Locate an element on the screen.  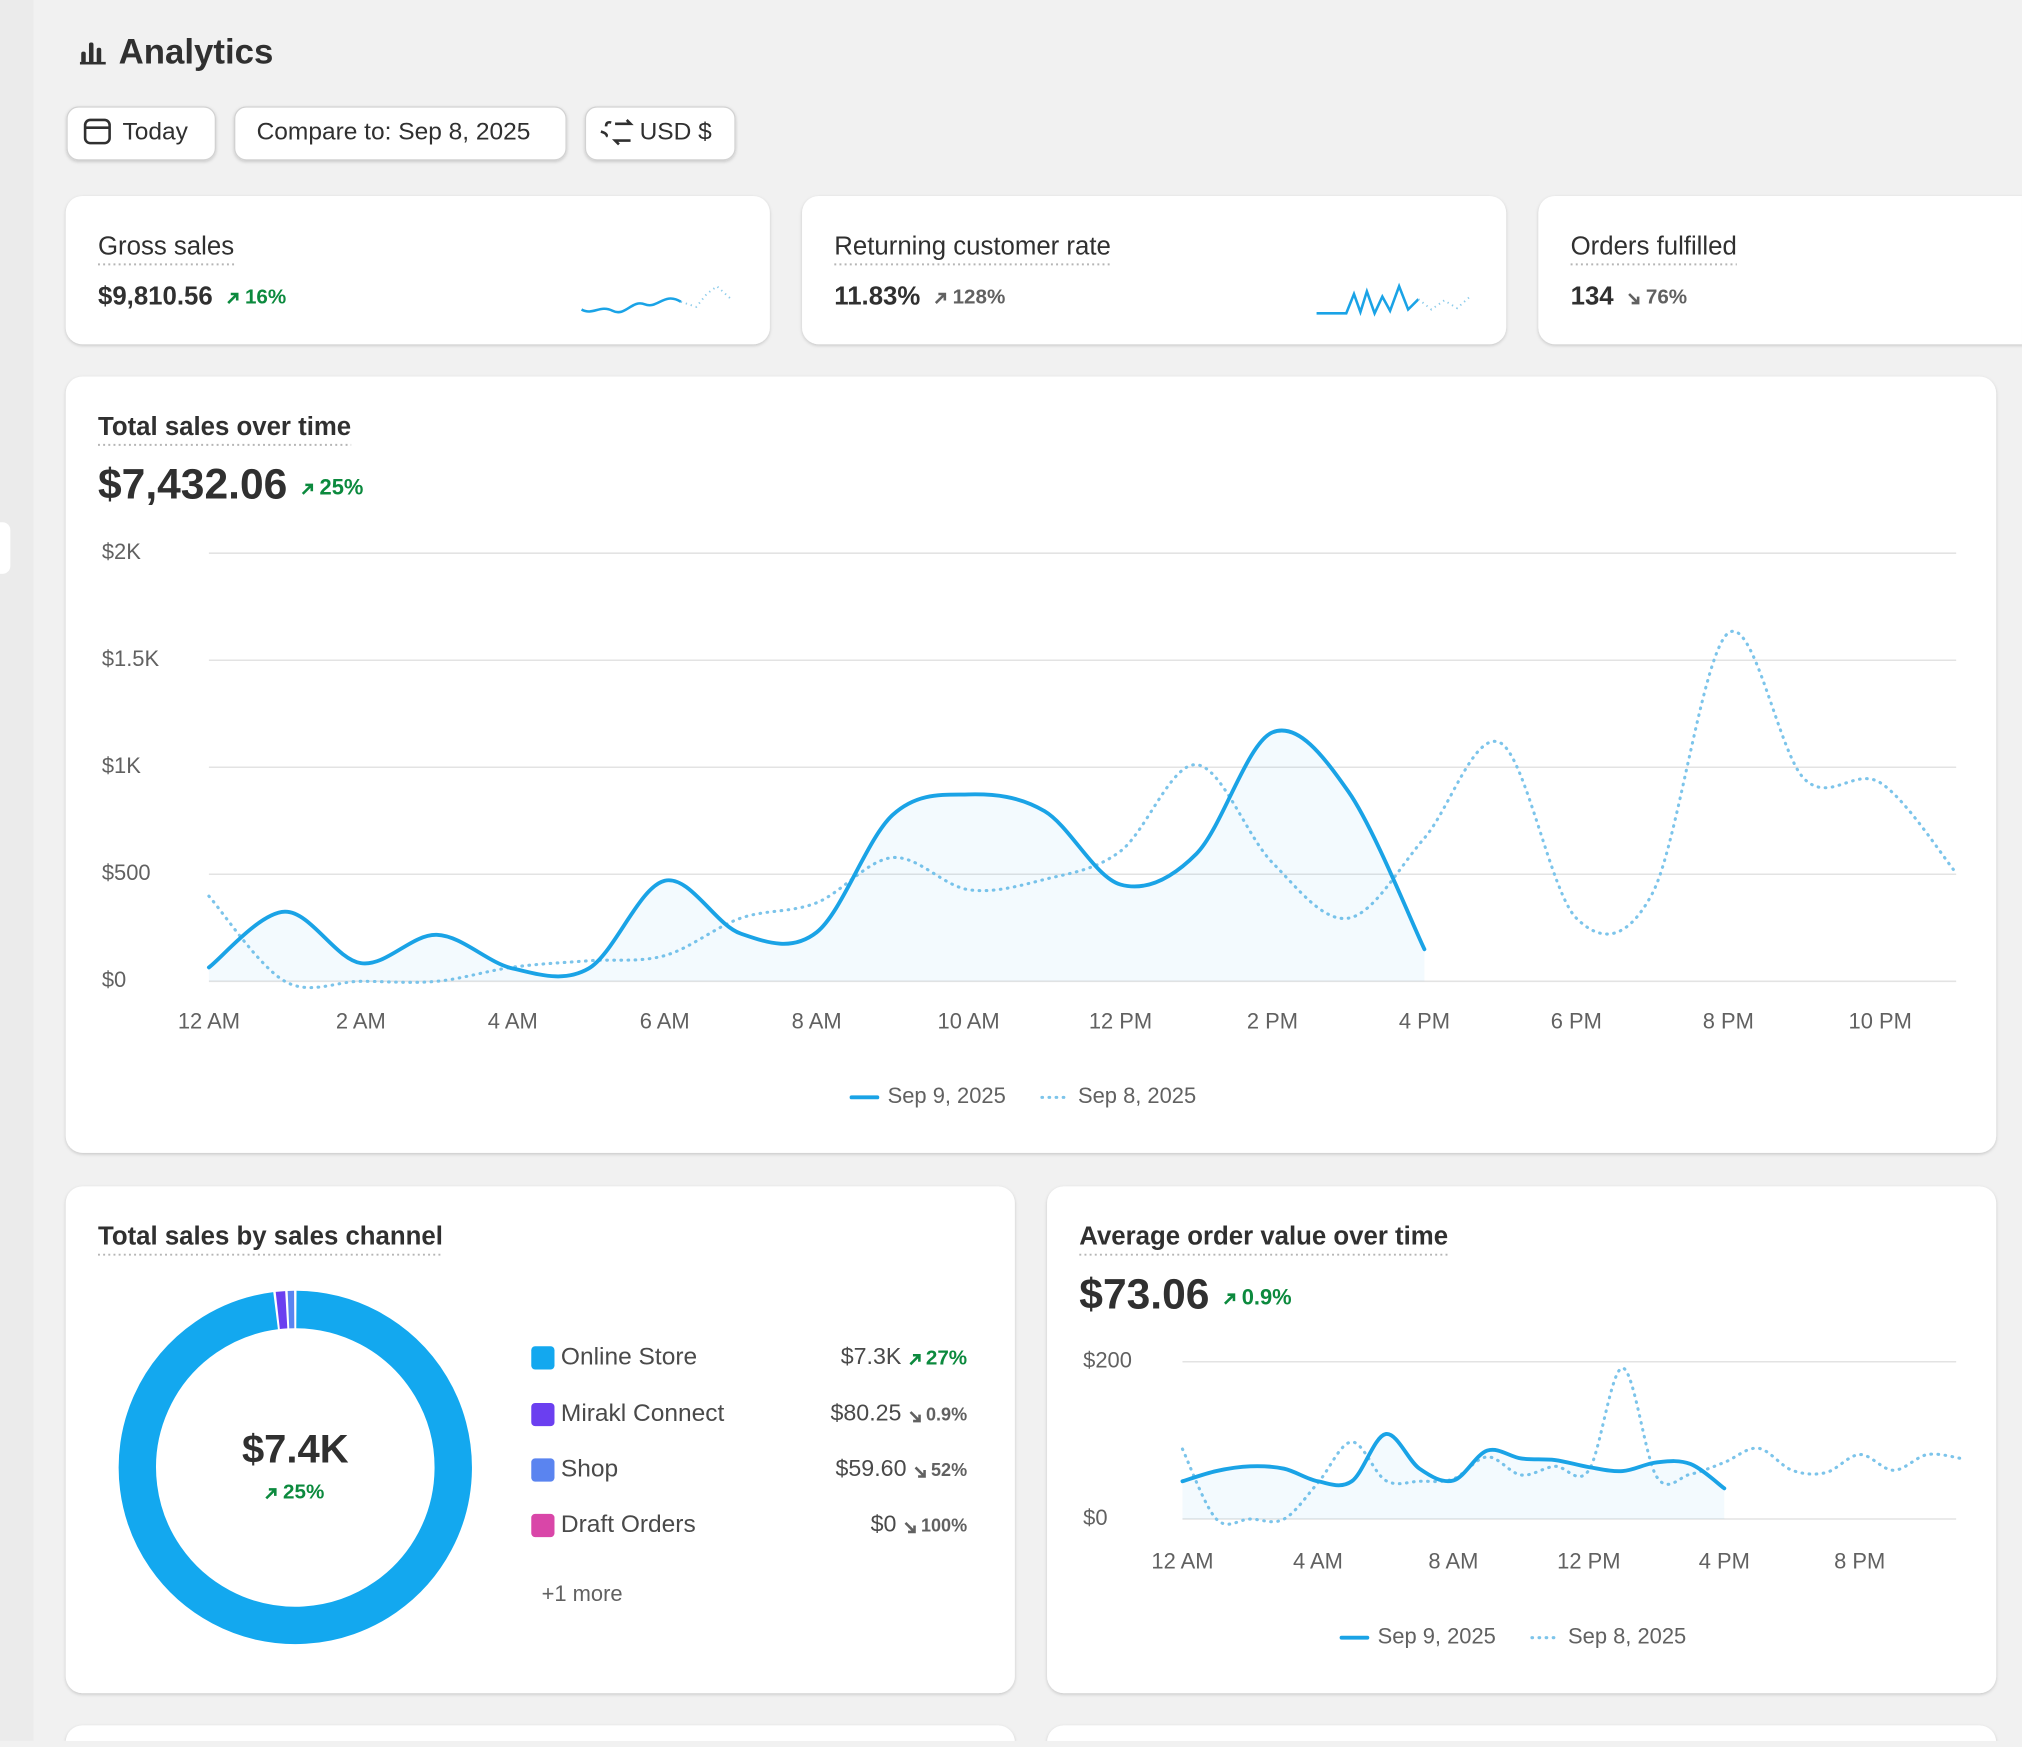
donut-segment is located at coordinates (282, 1310).